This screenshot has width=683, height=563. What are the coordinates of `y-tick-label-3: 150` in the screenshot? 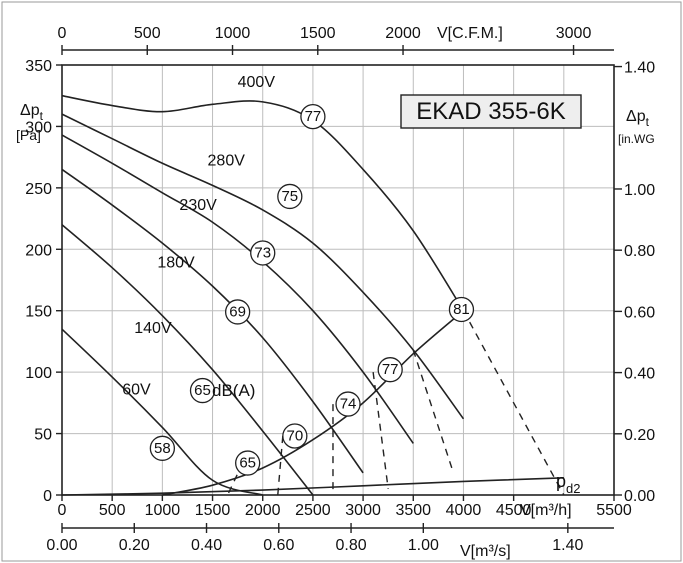 It's located at (38, 312).